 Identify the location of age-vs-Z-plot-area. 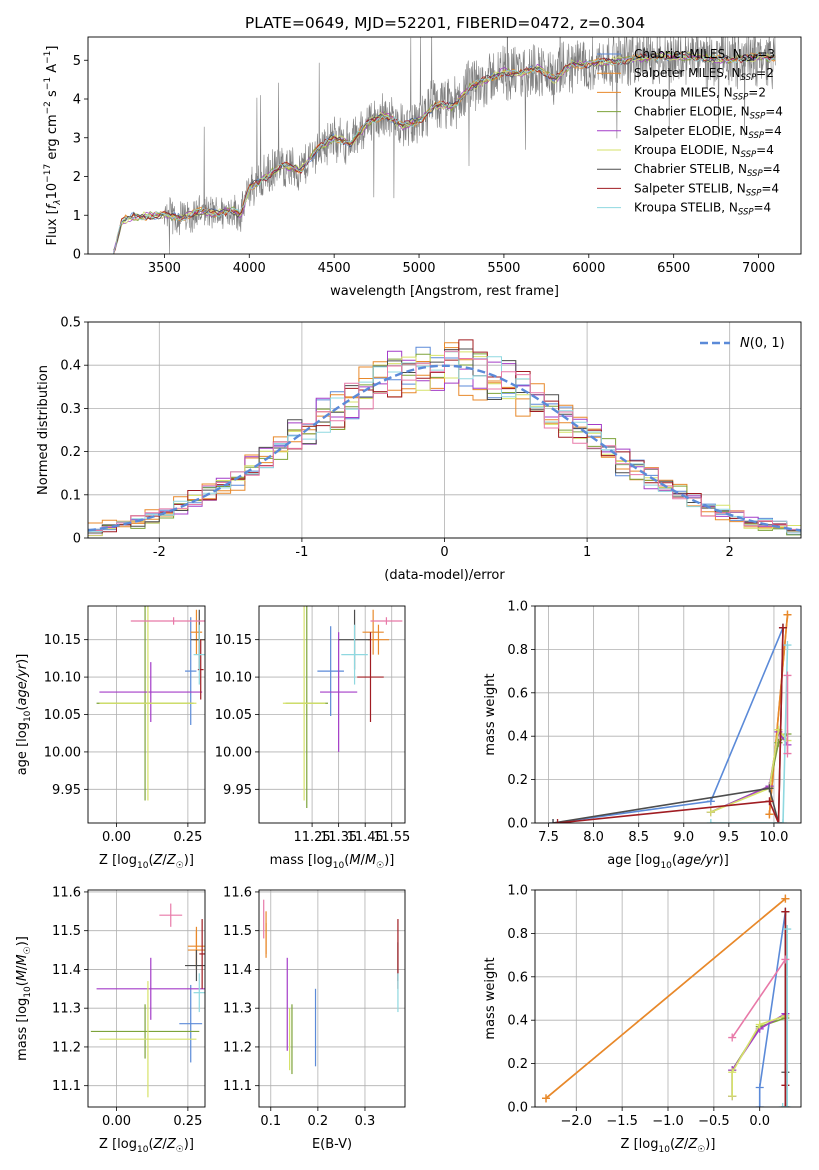
(150, 703).